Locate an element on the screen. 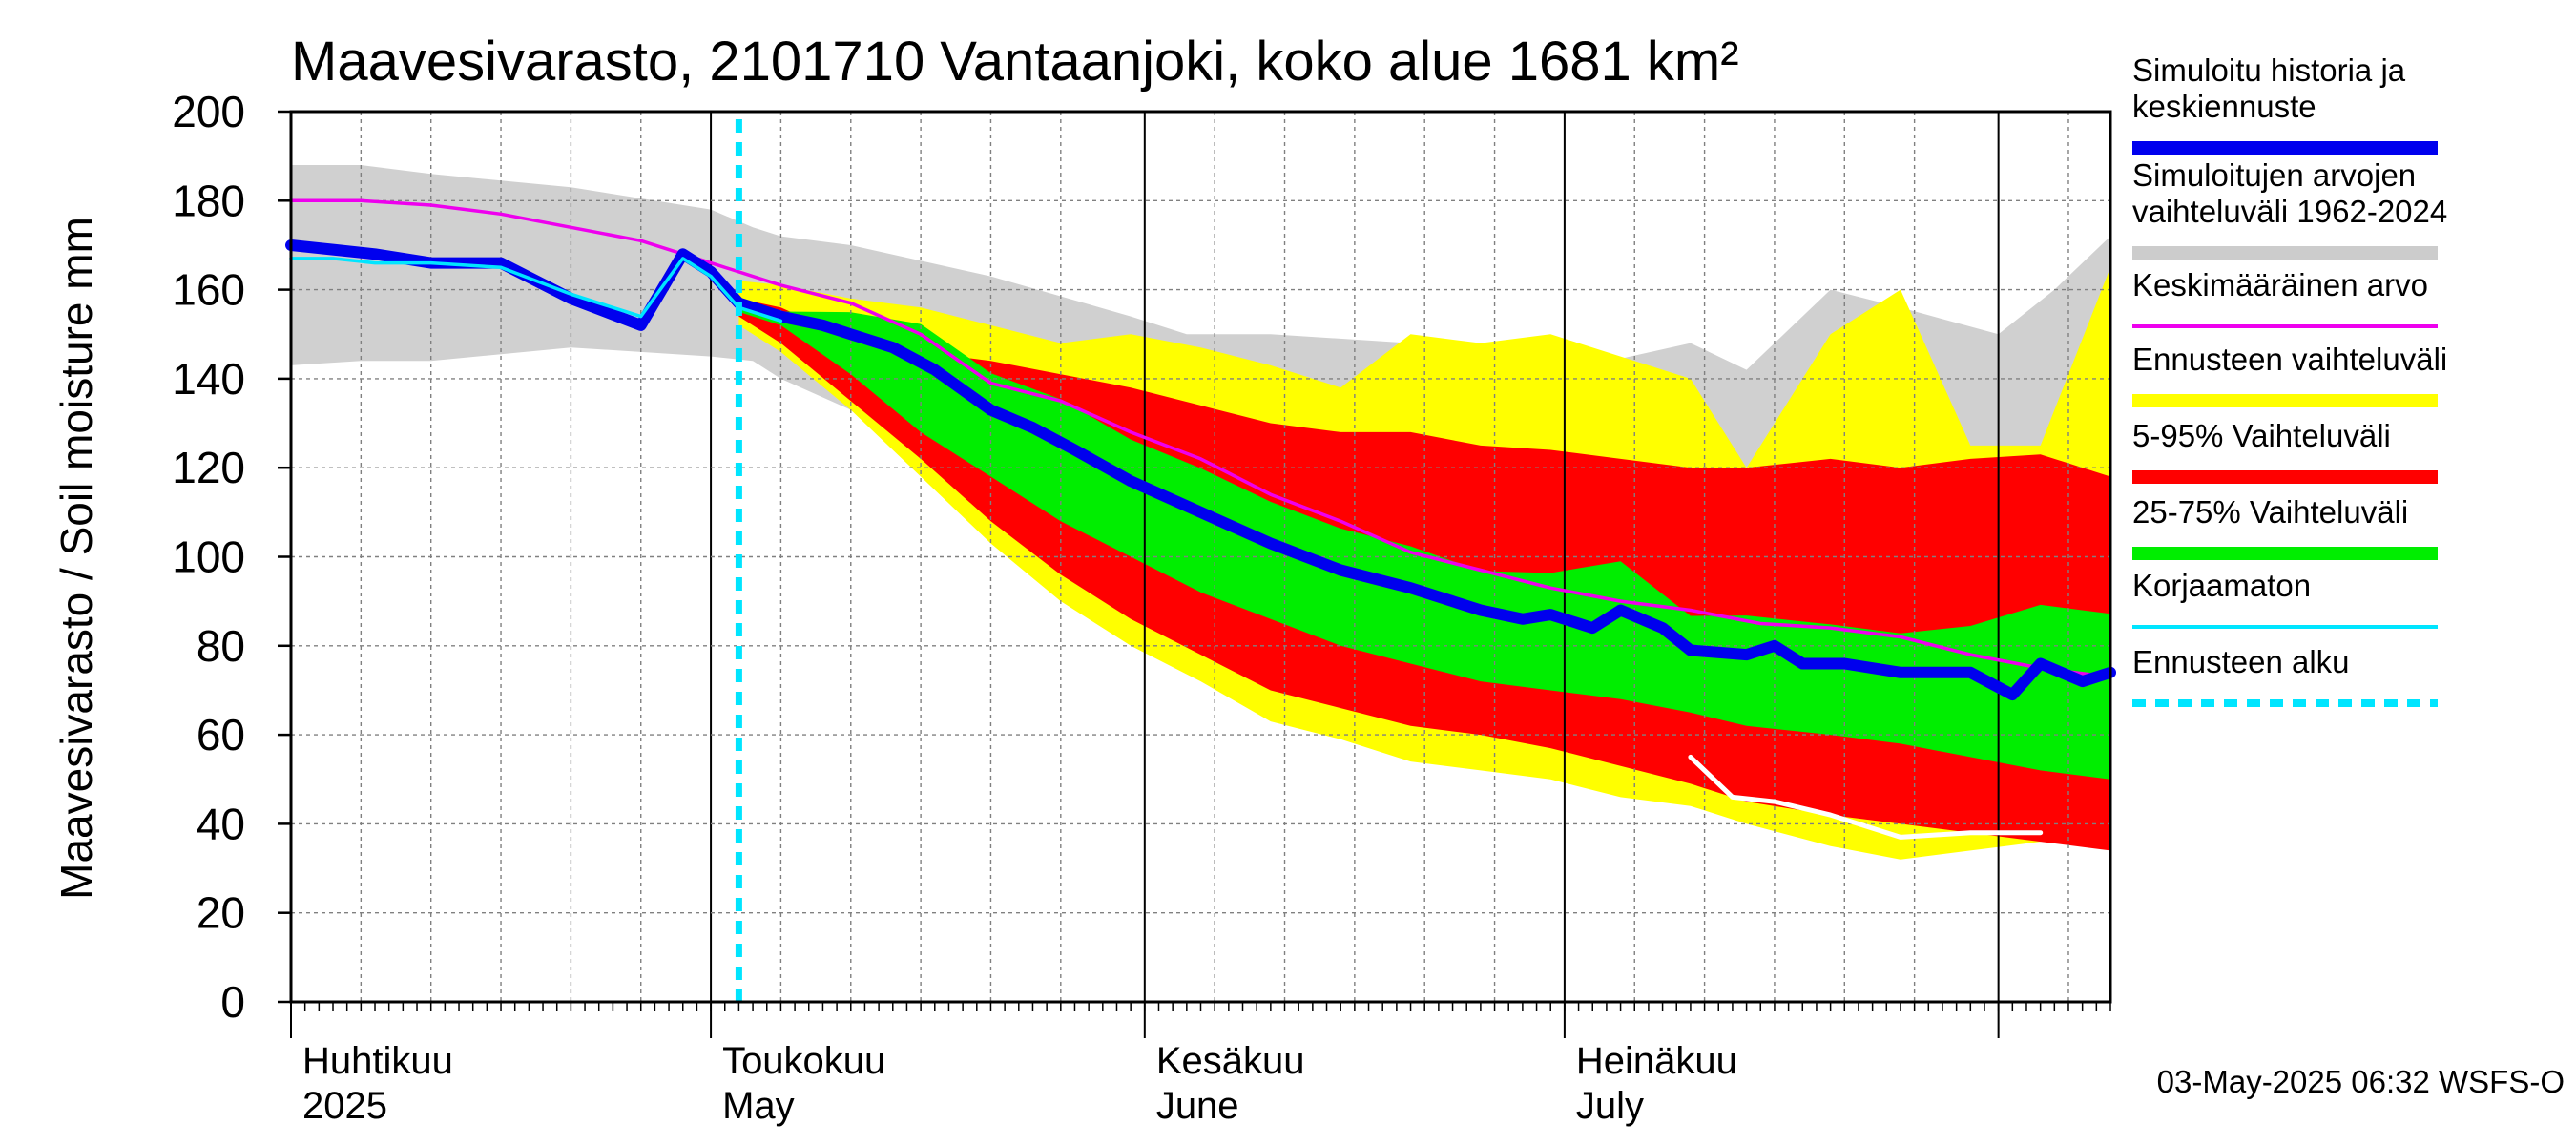 The width and height of the screenshot is (2576, 1145). month-label: Toukokuu is located at coordinates (803, 1061).